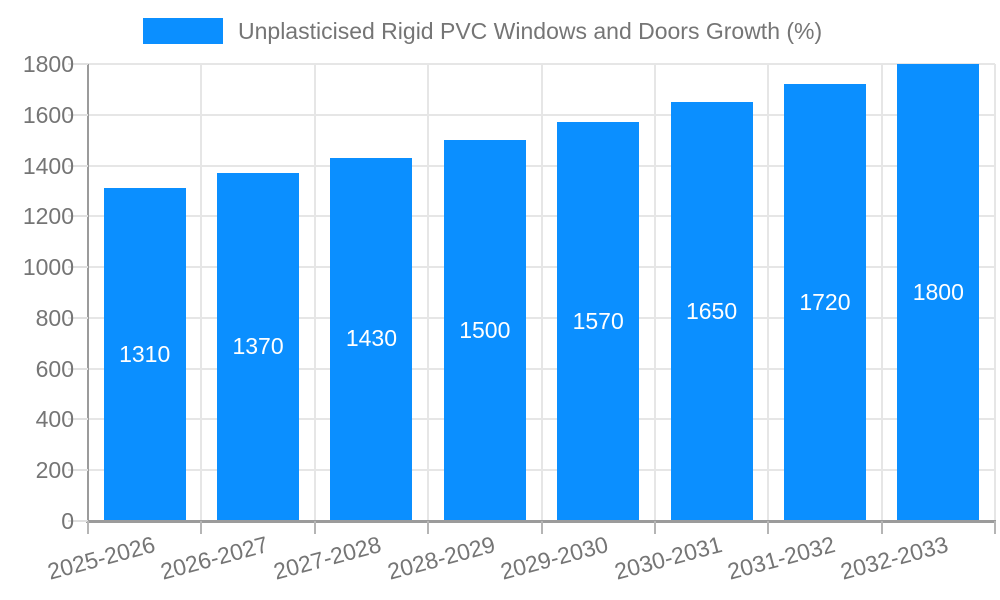 The width and height of the screenshot is (1000, 600). I want to click on legend-swatch, so click(183, 31).